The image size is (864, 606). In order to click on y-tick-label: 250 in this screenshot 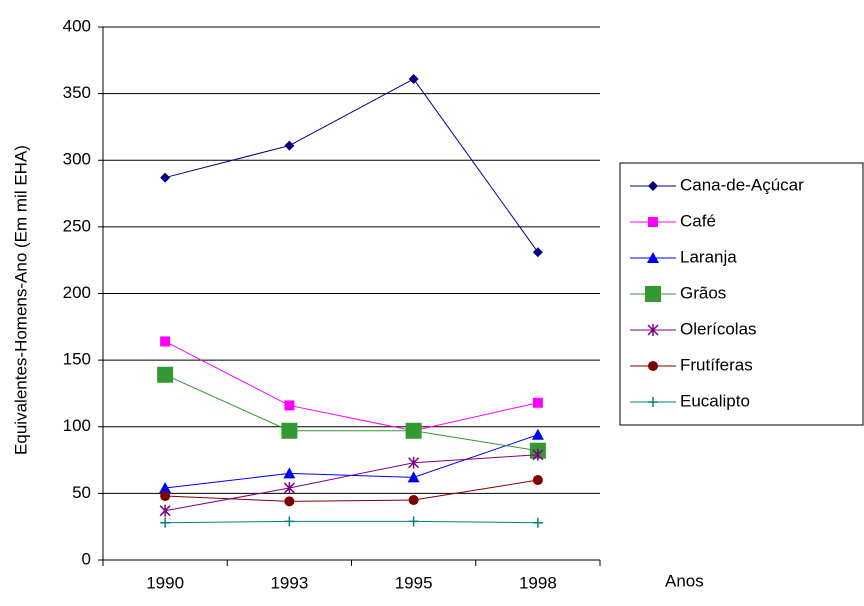, I will do `click(77, 225)`.